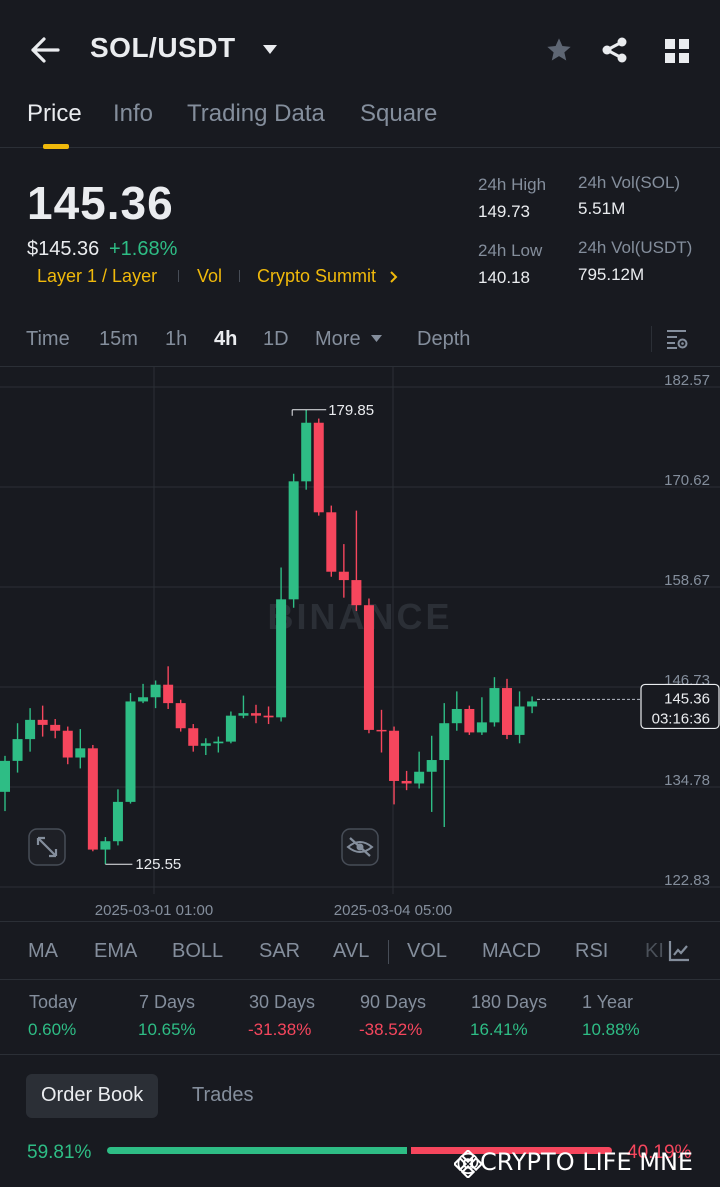  What do you see at coordinates (167, 1029) in the screenshot?
I see `perf-value-7d: 10.65%` at bounding box center [167, 1029].